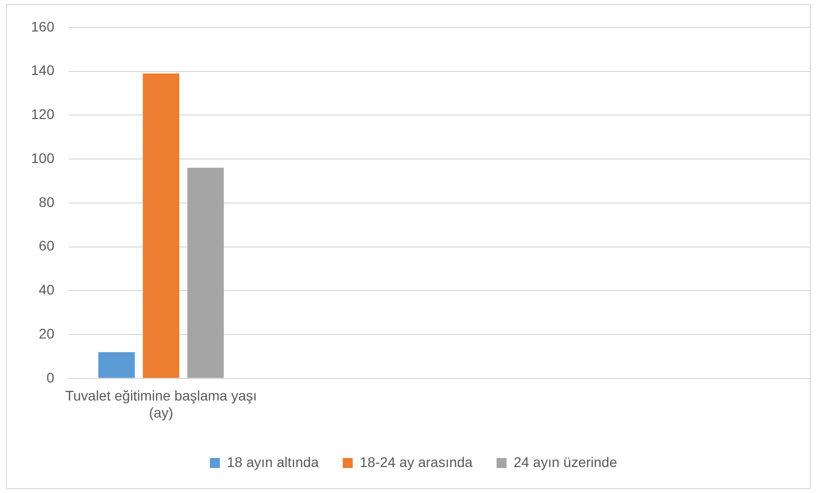 The height and width of the screenshot is (493, 817). Describe the element at coordinates (272, 462) in the screenshot. I see `legend-label: 18 ayın altında` at that location.